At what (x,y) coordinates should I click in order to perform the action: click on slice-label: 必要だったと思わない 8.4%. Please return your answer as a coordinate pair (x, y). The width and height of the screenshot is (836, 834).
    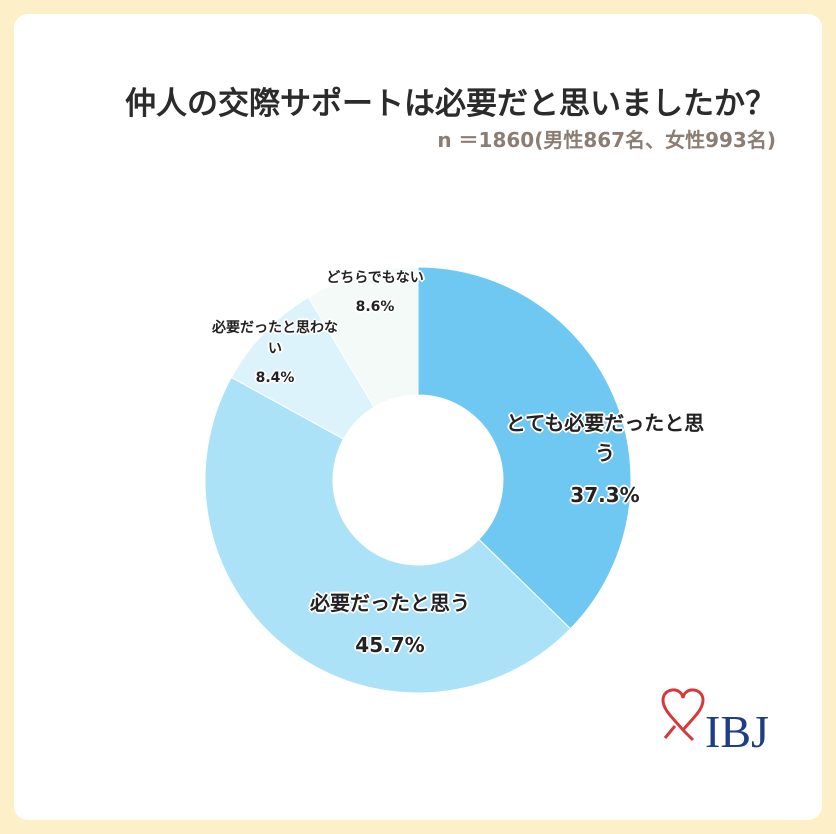
    Looking at the image, I should click on (275, 353).